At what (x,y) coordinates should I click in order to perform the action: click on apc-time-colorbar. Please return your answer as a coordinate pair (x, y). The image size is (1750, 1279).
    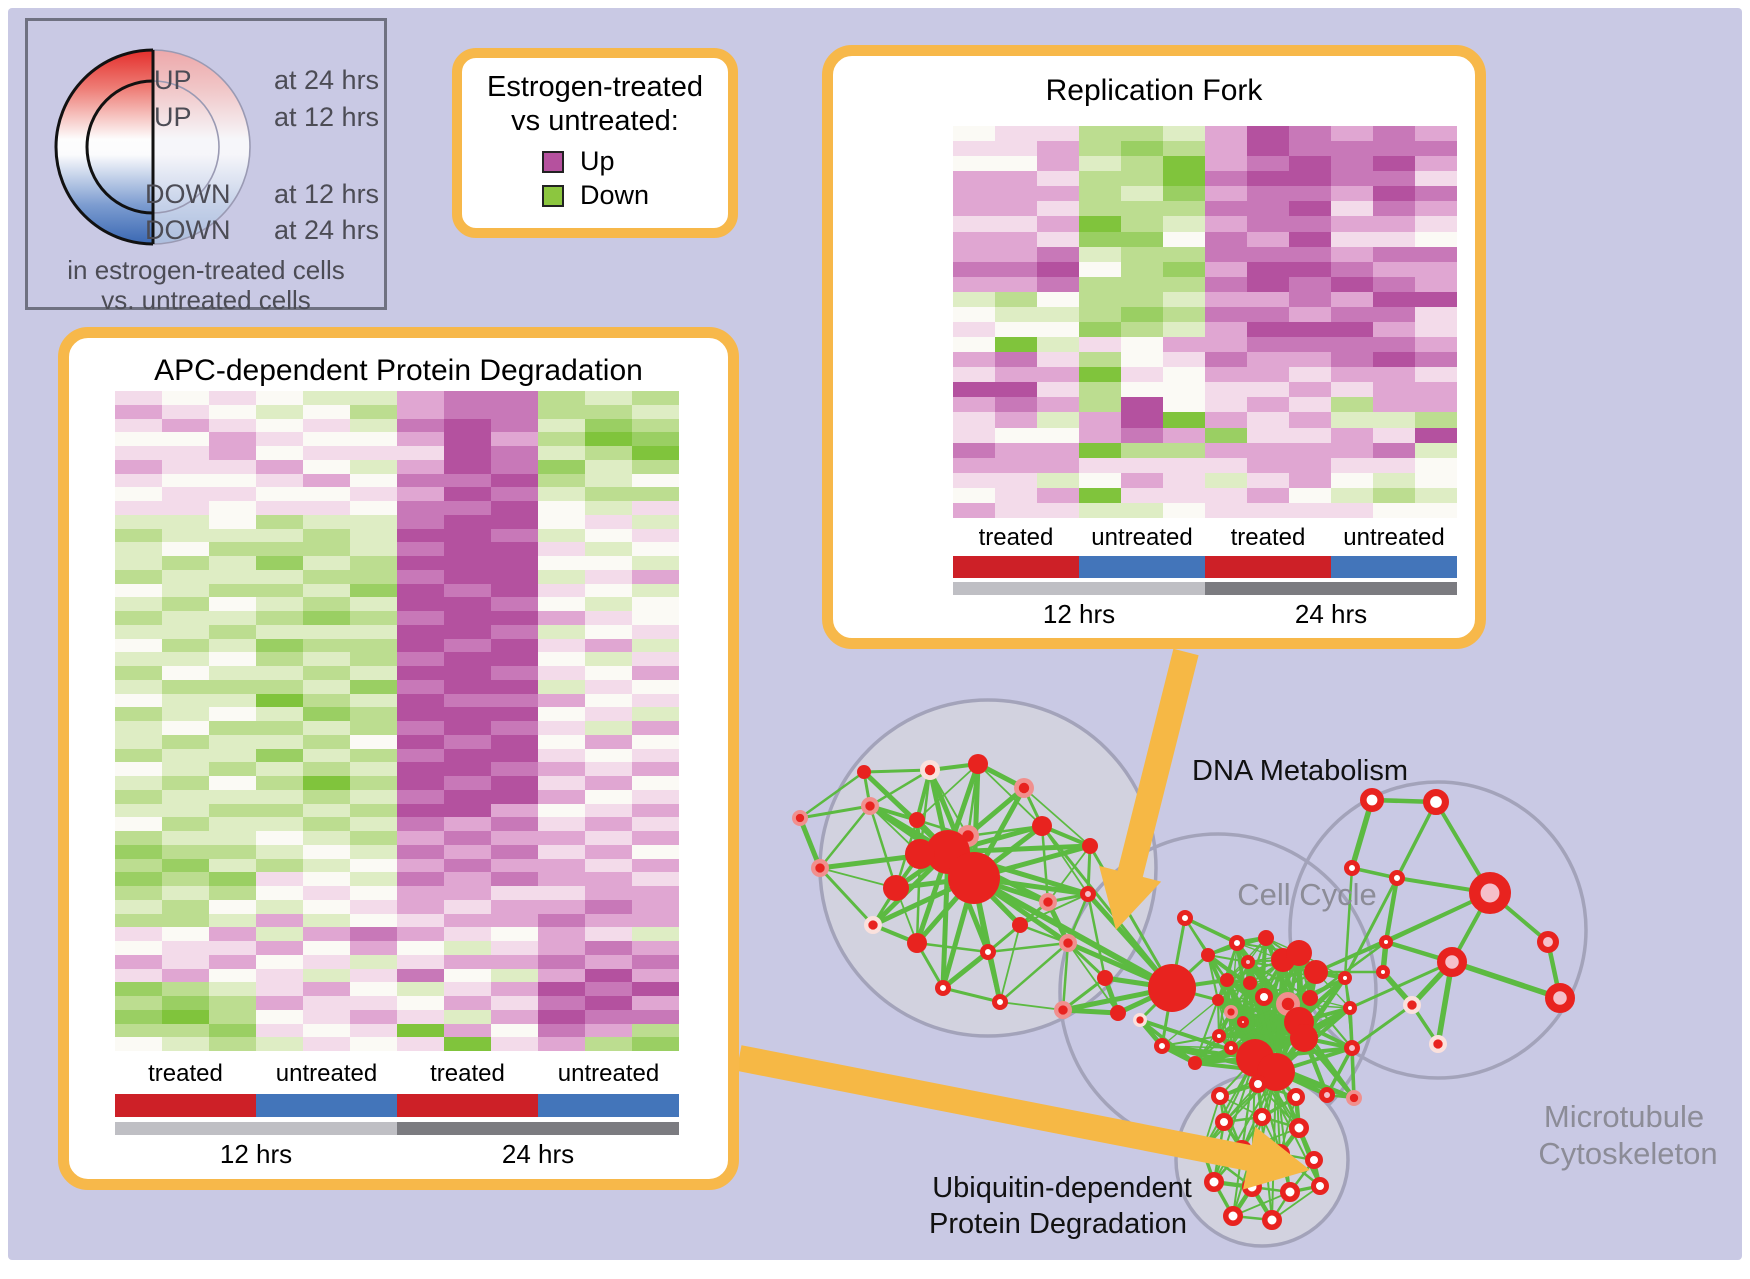
    Looking at the image, I should click on (397, 1128).